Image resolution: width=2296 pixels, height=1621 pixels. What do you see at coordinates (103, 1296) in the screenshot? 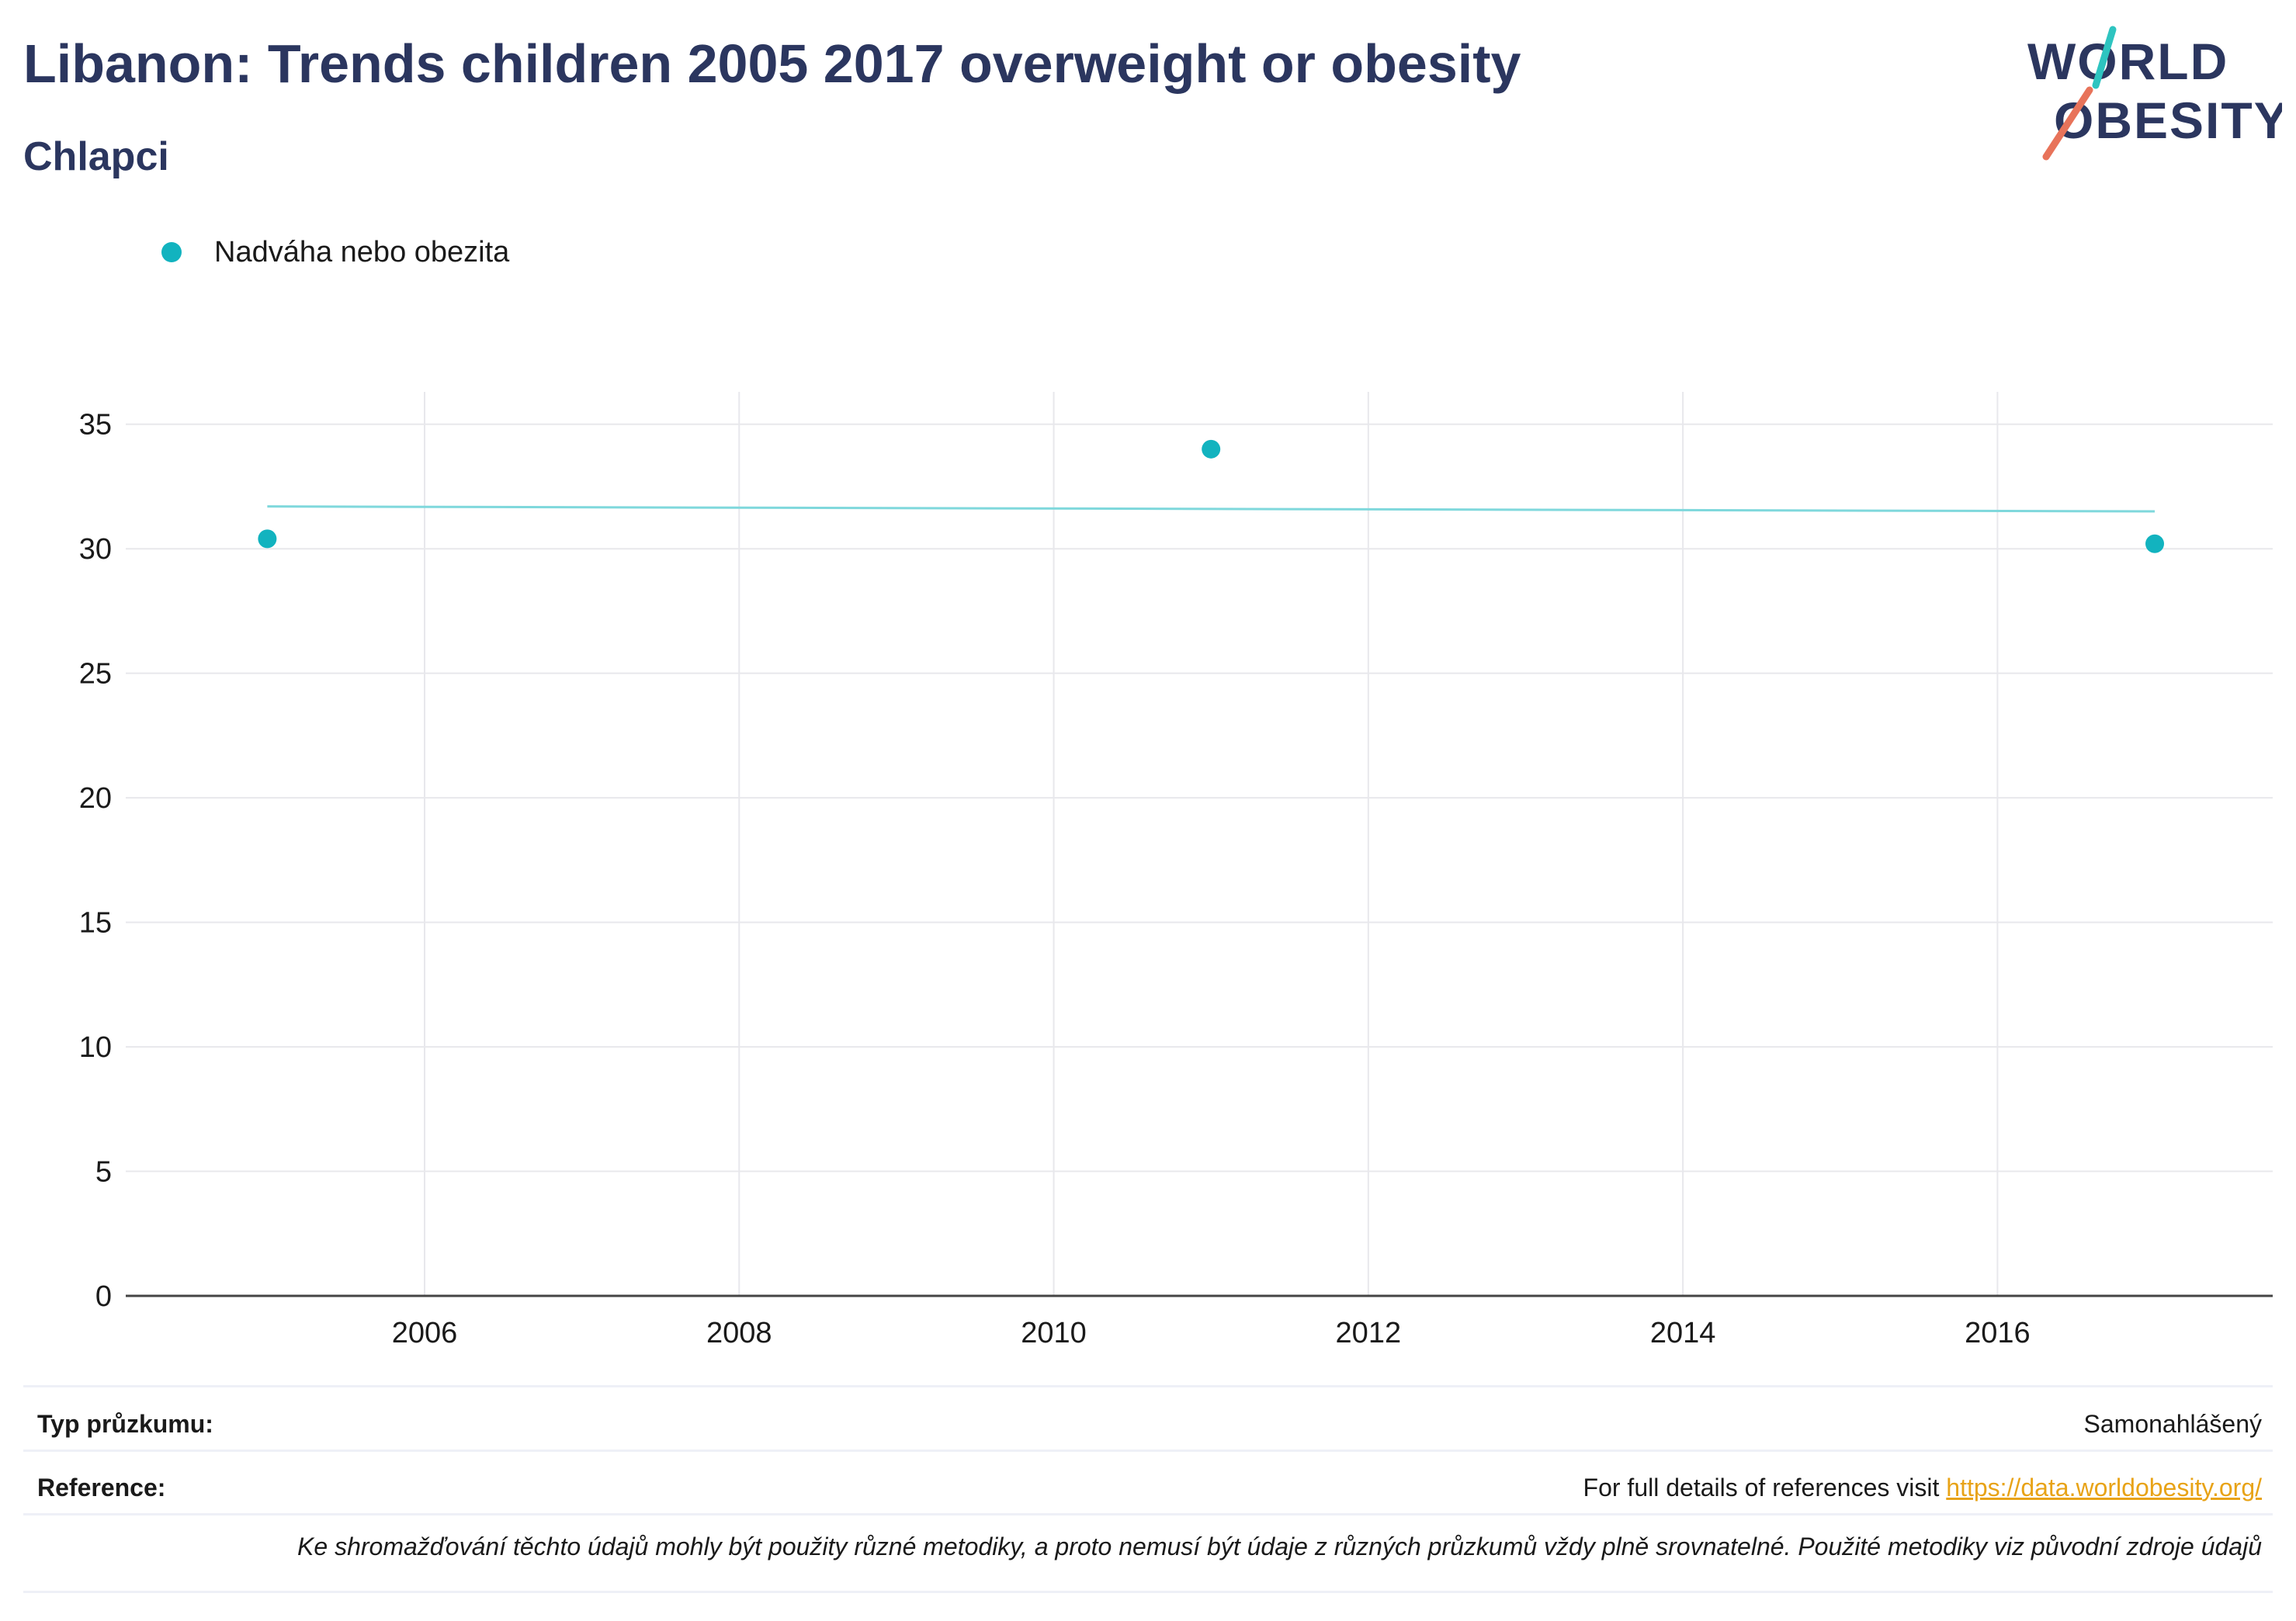
I see `y-tick-label: 0` at bounding box center [103, 1296].